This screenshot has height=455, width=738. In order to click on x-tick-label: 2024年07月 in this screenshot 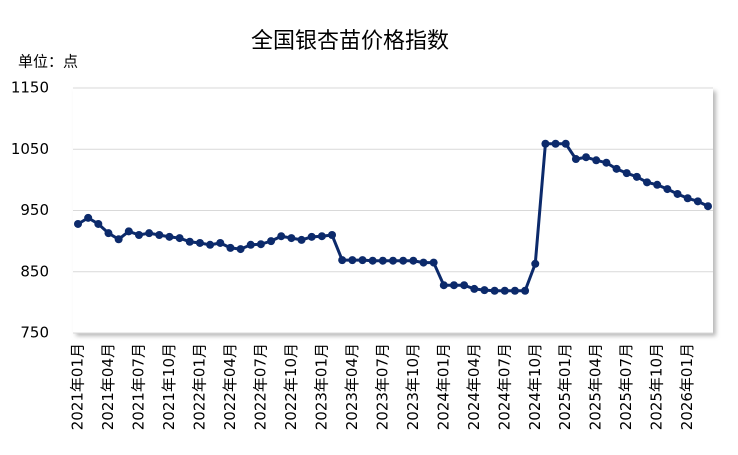, I will do `click(504, 386)`.